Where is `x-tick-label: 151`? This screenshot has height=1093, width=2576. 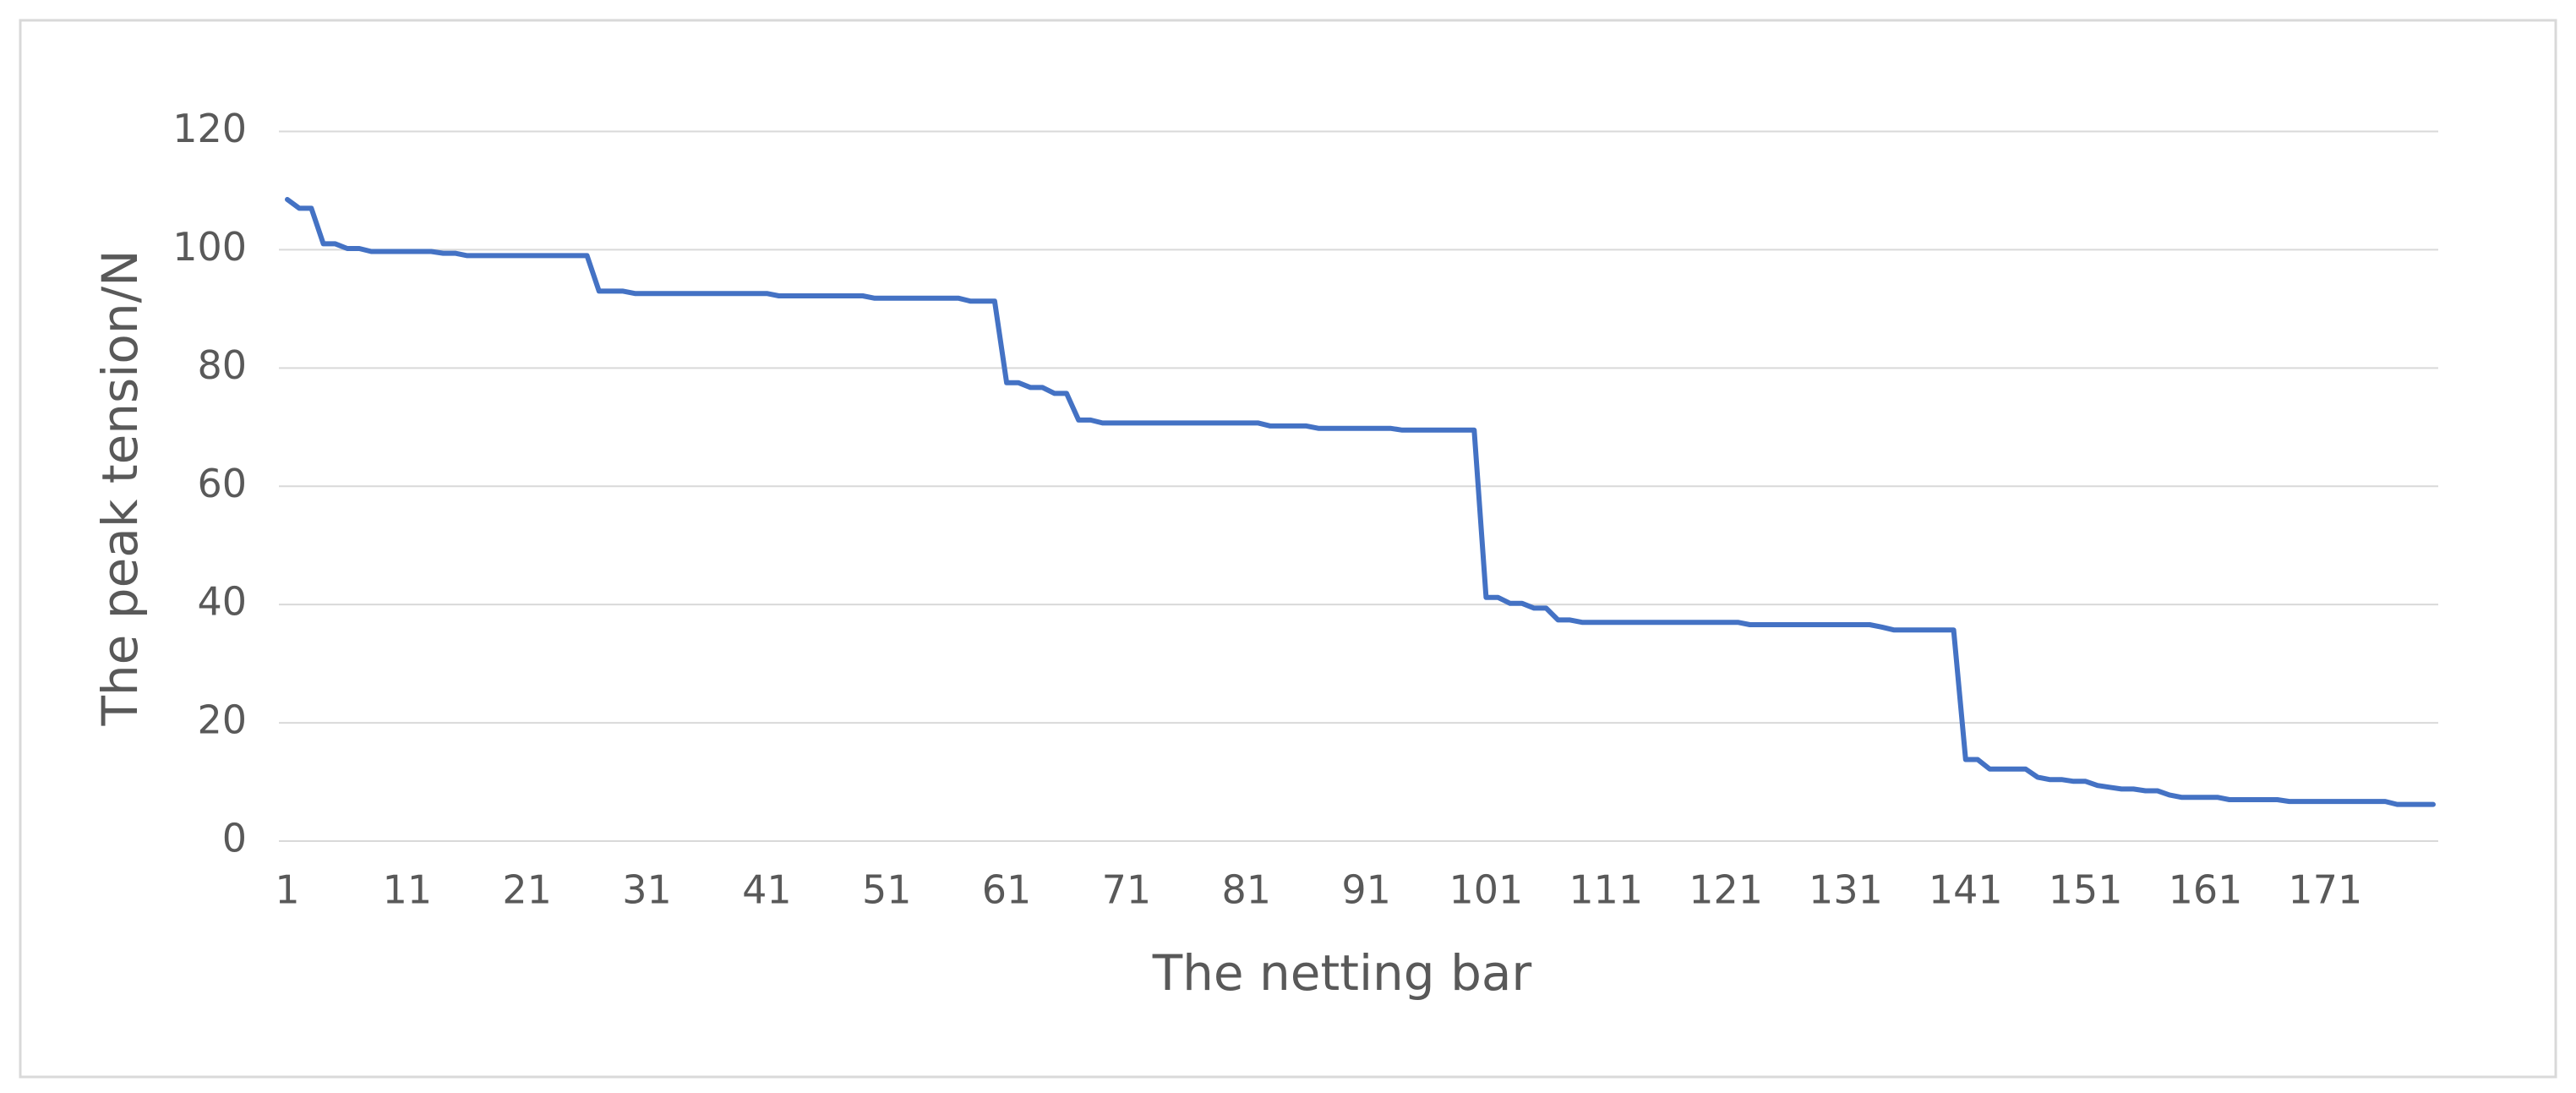
x-tick-label: 151 is located at coordinates (2086, 890).